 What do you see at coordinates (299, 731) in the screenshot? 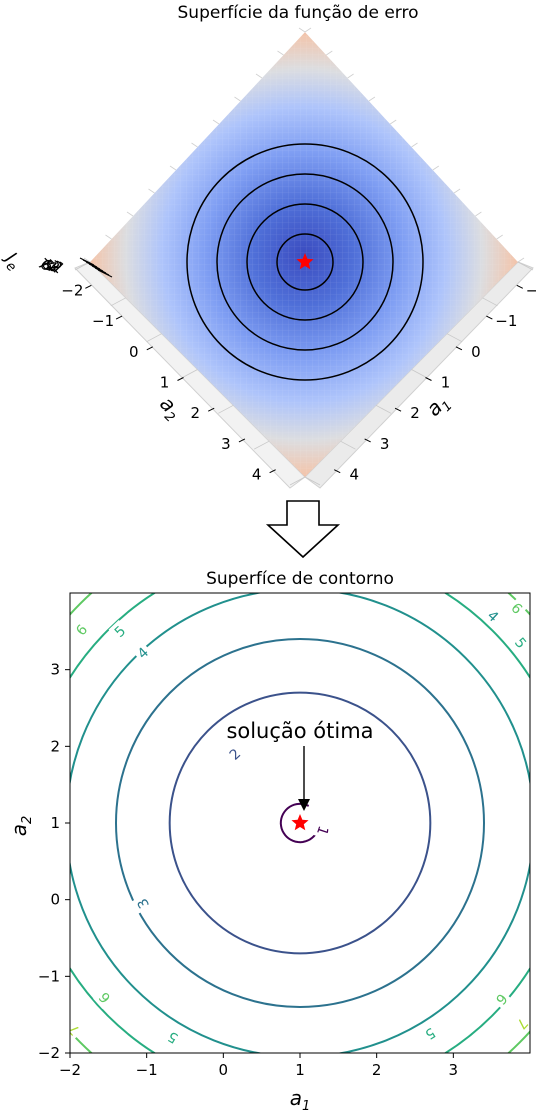
I see `optimum-annotation: solução ótima` at bounding box center [299, 731].